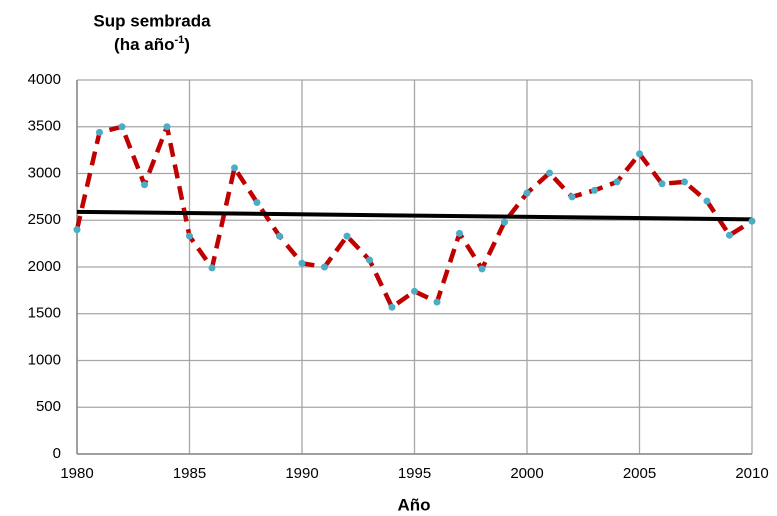  What do you see at coordinates (414, 215) in the screenshot?
I see `trend-line` at bounding box center [414, 215].